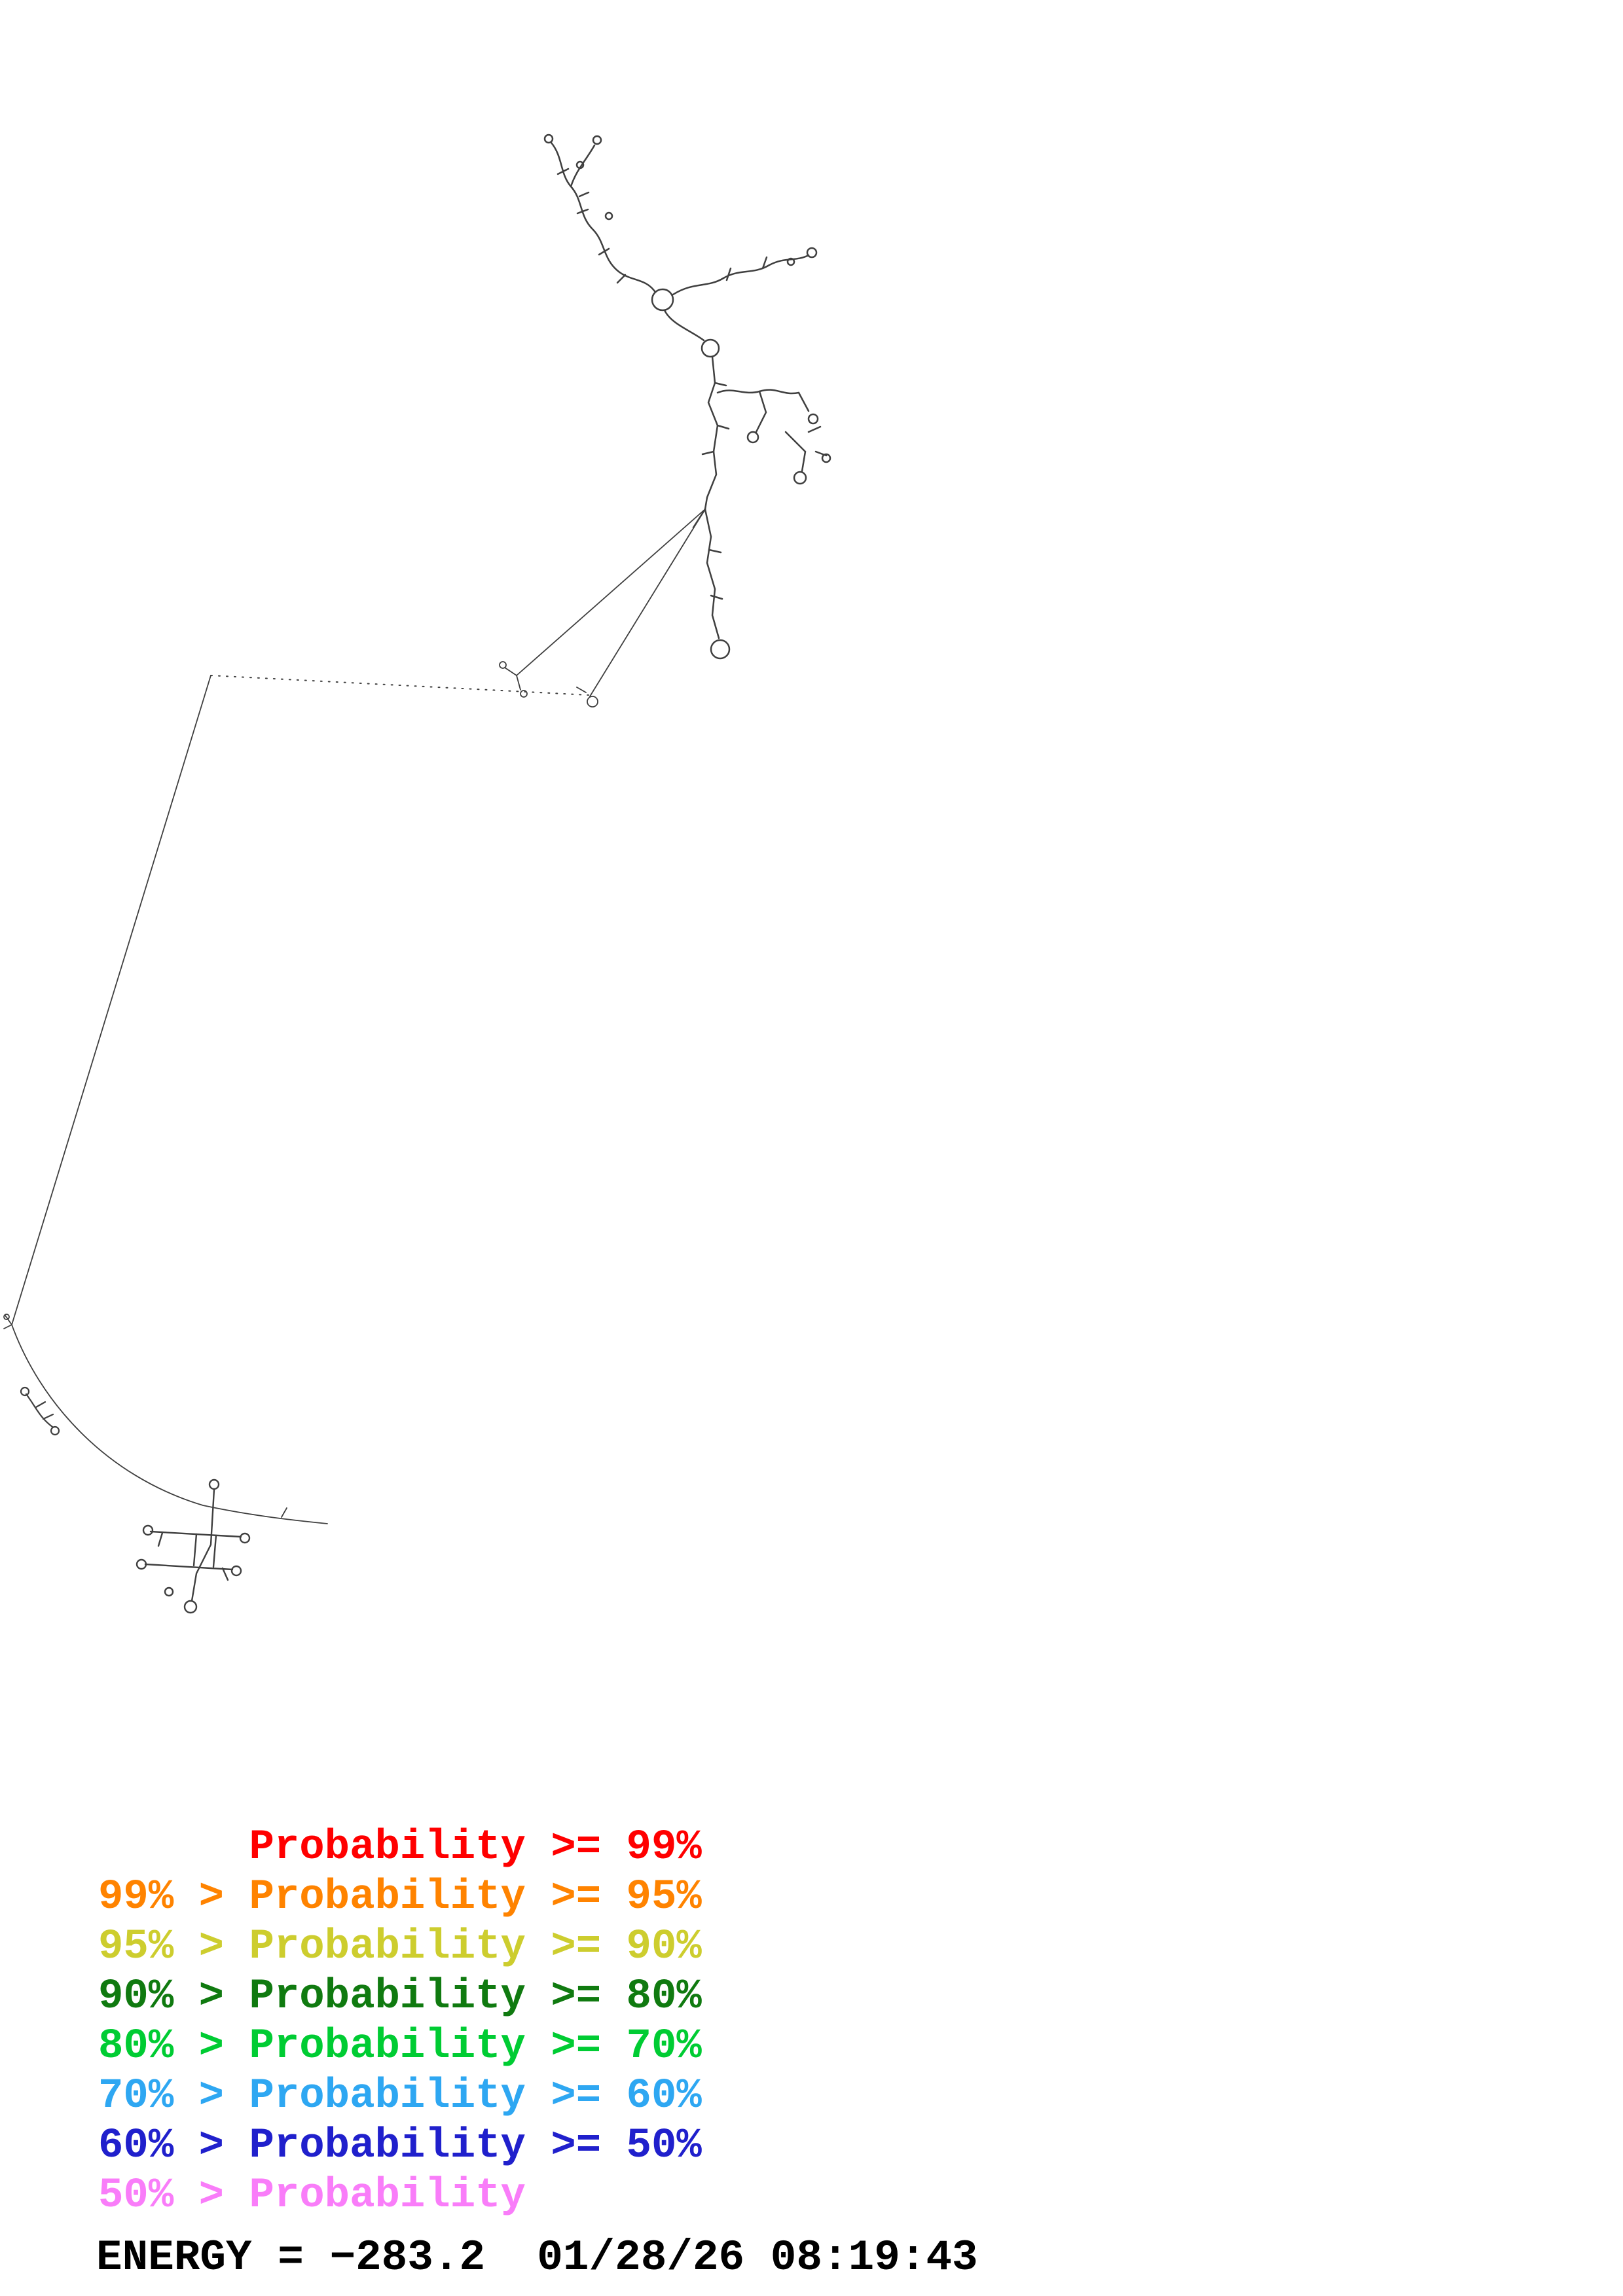 This screenshot has height=2296, width=1623. What do you see at coordinates (687, 397) in the screenshot?
I see `structure-top-cluster` at bounding box center [687, 397].